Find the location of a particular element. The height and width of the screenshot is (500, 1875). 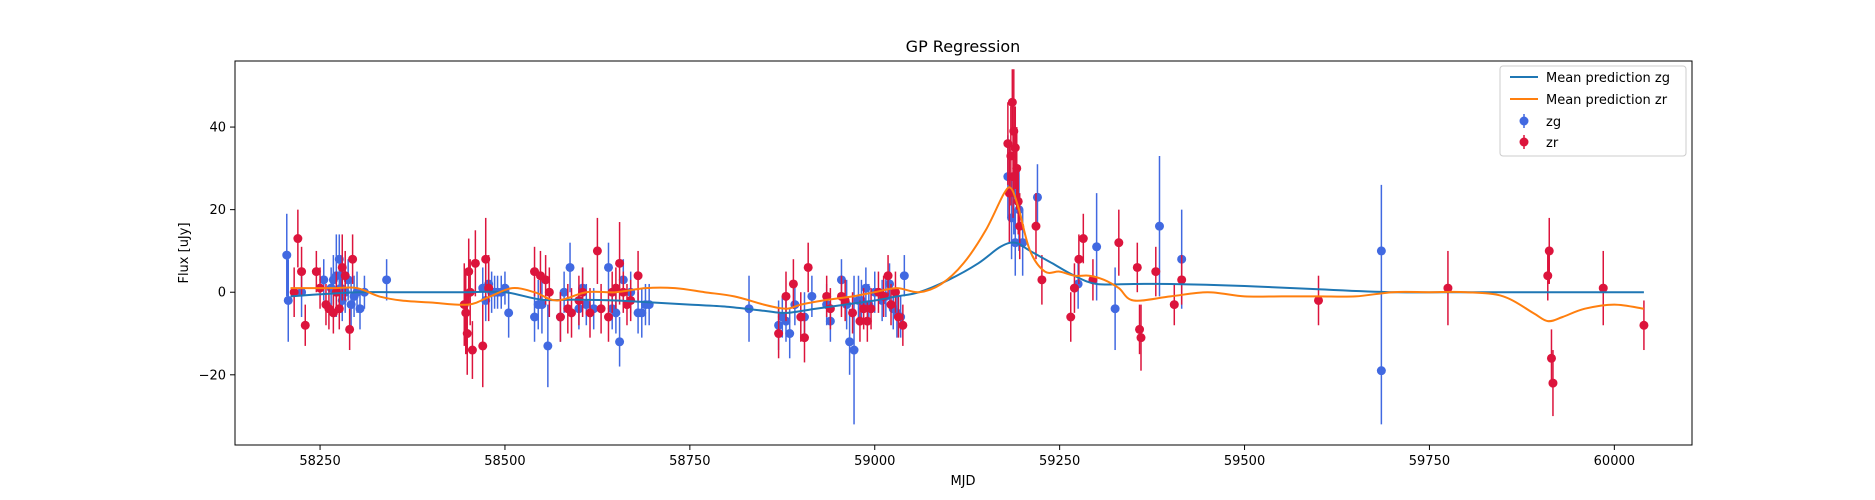

x-axis: 58250 58500 58750 59000 59250 59500 59750 60000 is located at coordinates (967, 457).